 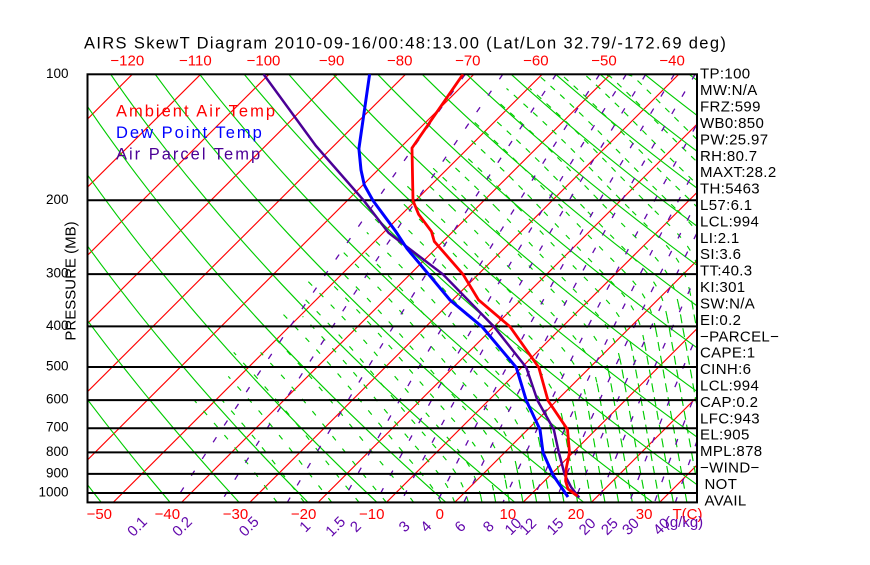 What do you see at coordinates (71, 280) in the screenshot?
I see `svg-text: PRESSURE (MB)` at bounding box center [71, 280].